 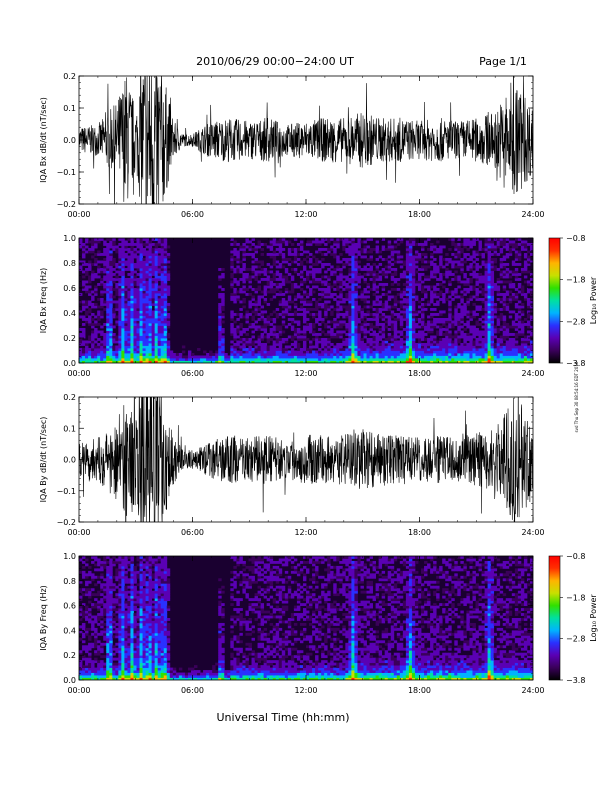 I want to click on y-axis-label: IQA Bx dB/dt (nT/sec), so click(x=43, y=140).